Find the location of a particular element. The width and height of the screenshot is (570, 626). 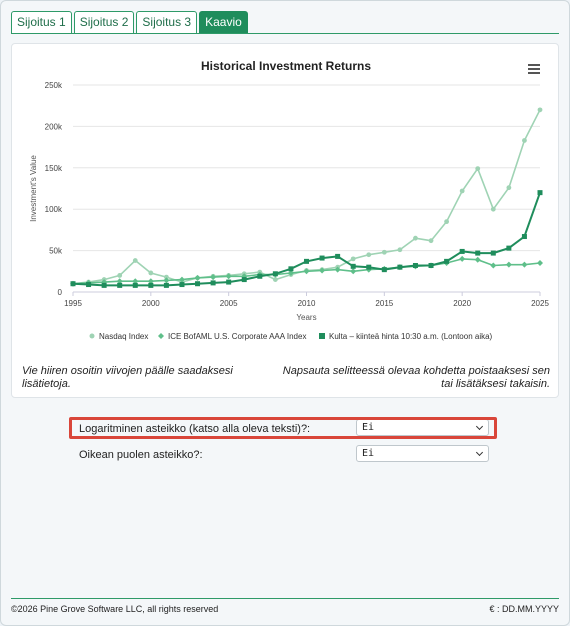

highlight-box is located at coordinates (283, 428).